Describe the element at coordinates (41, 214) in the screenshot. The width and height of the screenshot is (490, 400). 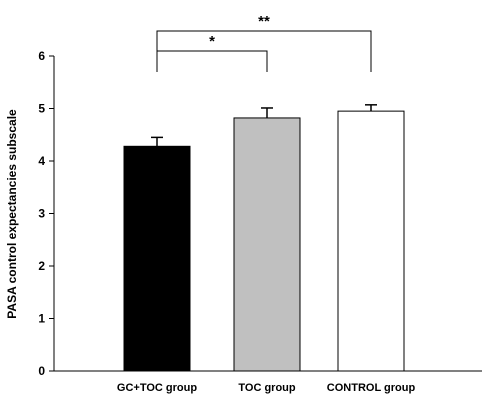
I see `y-tick-label: 3` at that location.